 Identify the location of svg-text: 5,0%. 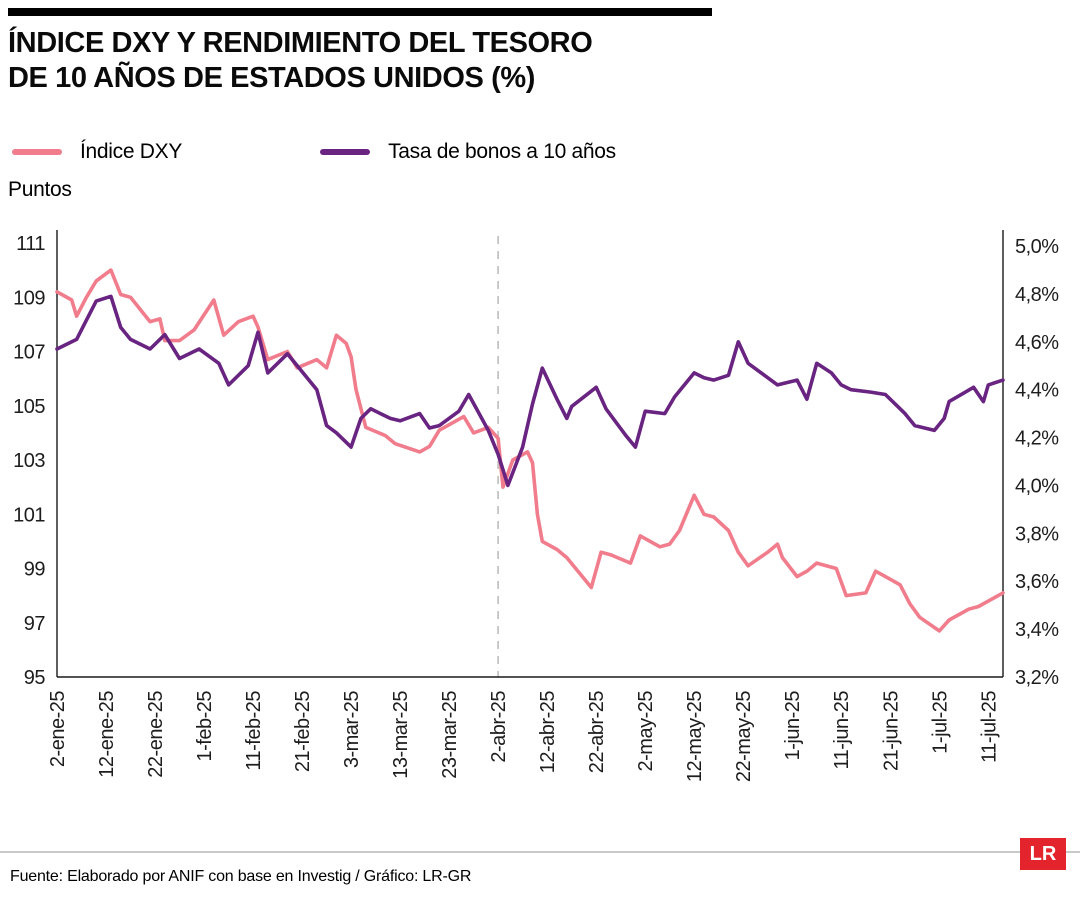
(1037, 247).